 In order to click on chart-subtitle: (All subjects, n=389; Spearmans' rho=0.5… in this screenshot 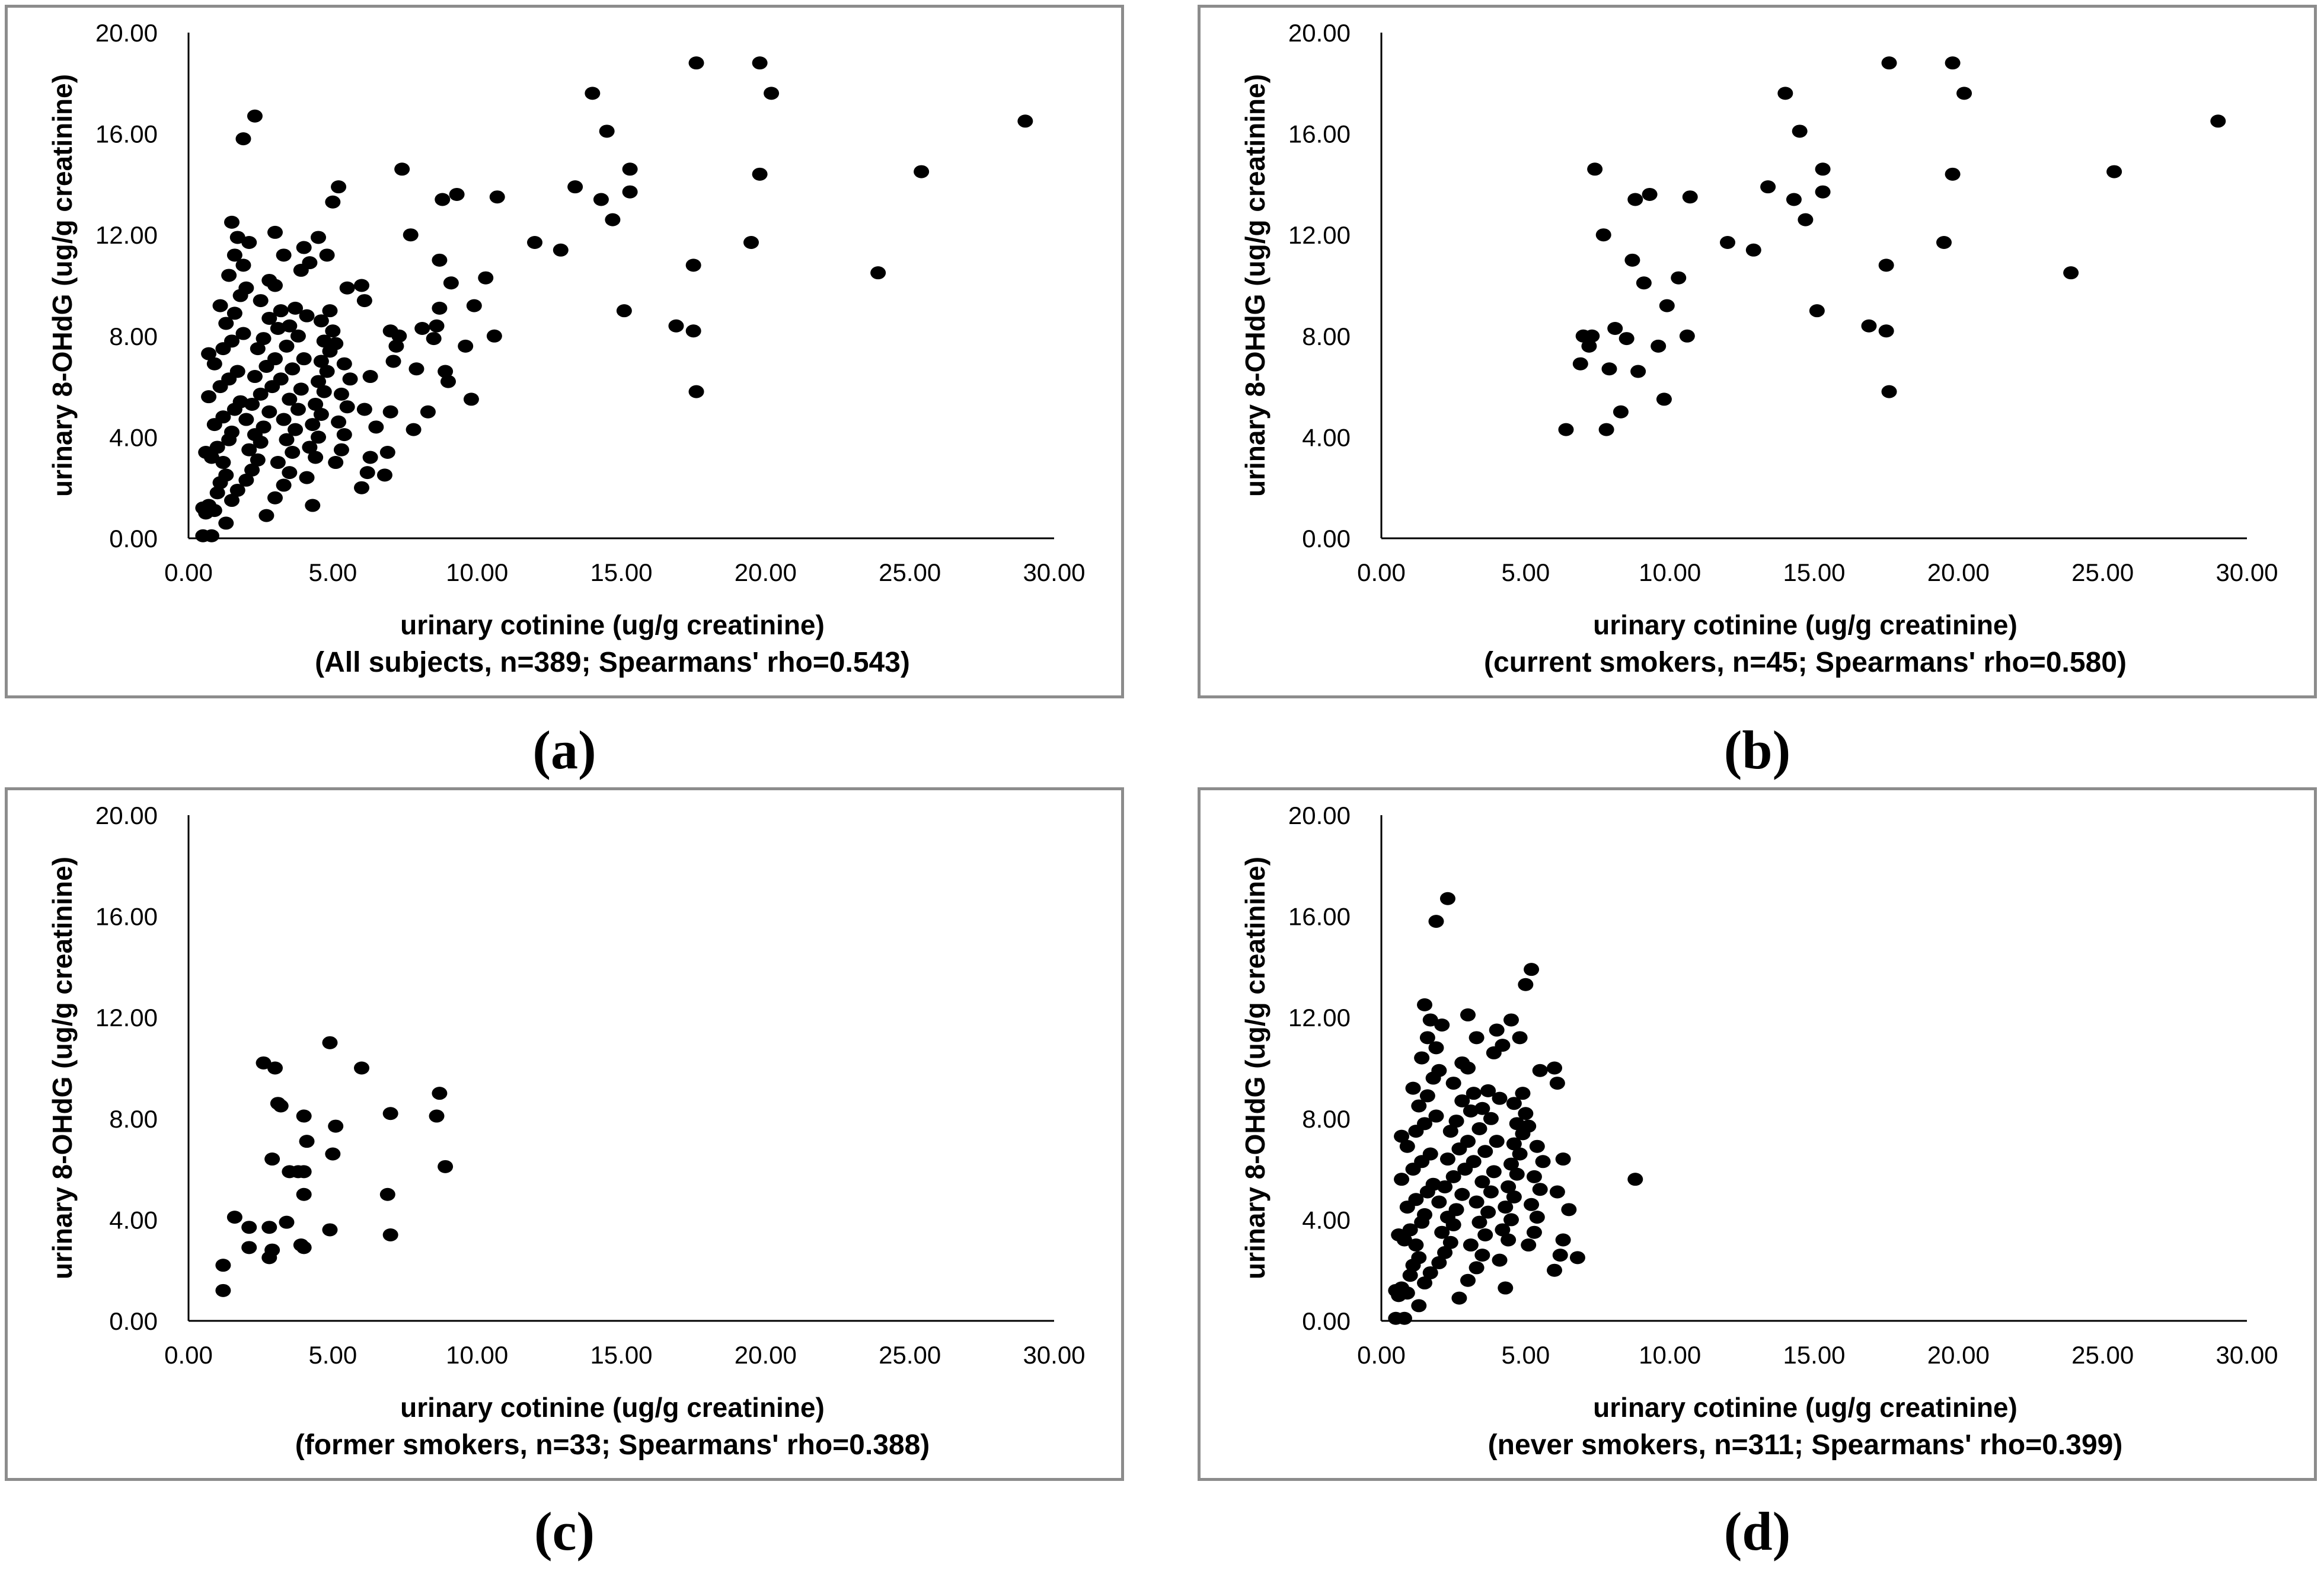, I will do `click(612, 662)`.